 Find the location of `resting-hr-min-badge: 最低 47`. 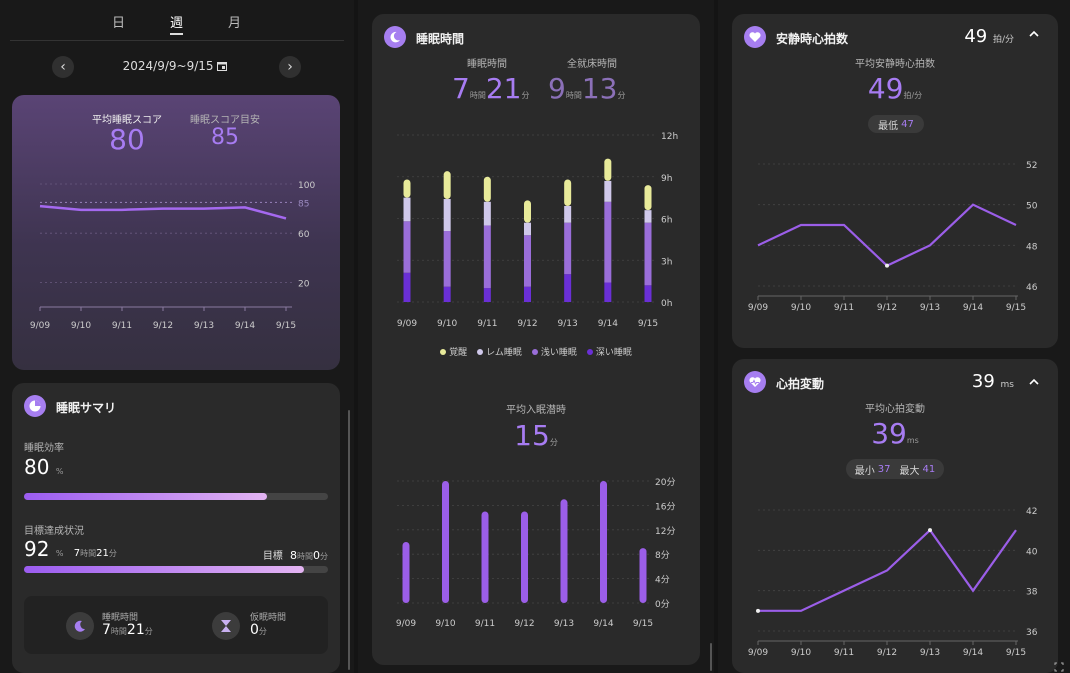

resting-hr-min-badge: 最低 47 is located at coordinates (896, 124).